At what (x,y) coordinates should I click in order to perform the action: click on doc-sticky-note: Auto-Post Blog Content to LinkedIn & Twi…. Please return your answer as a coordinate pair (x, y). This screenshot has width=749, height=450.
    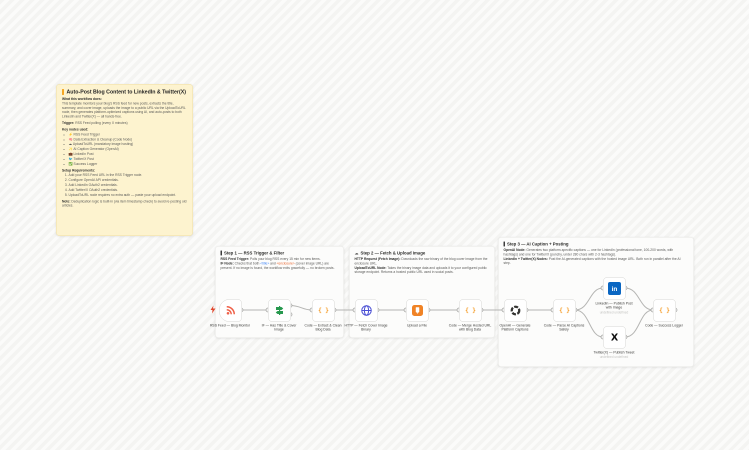
    Looking at the image, I should click on (124, 160).